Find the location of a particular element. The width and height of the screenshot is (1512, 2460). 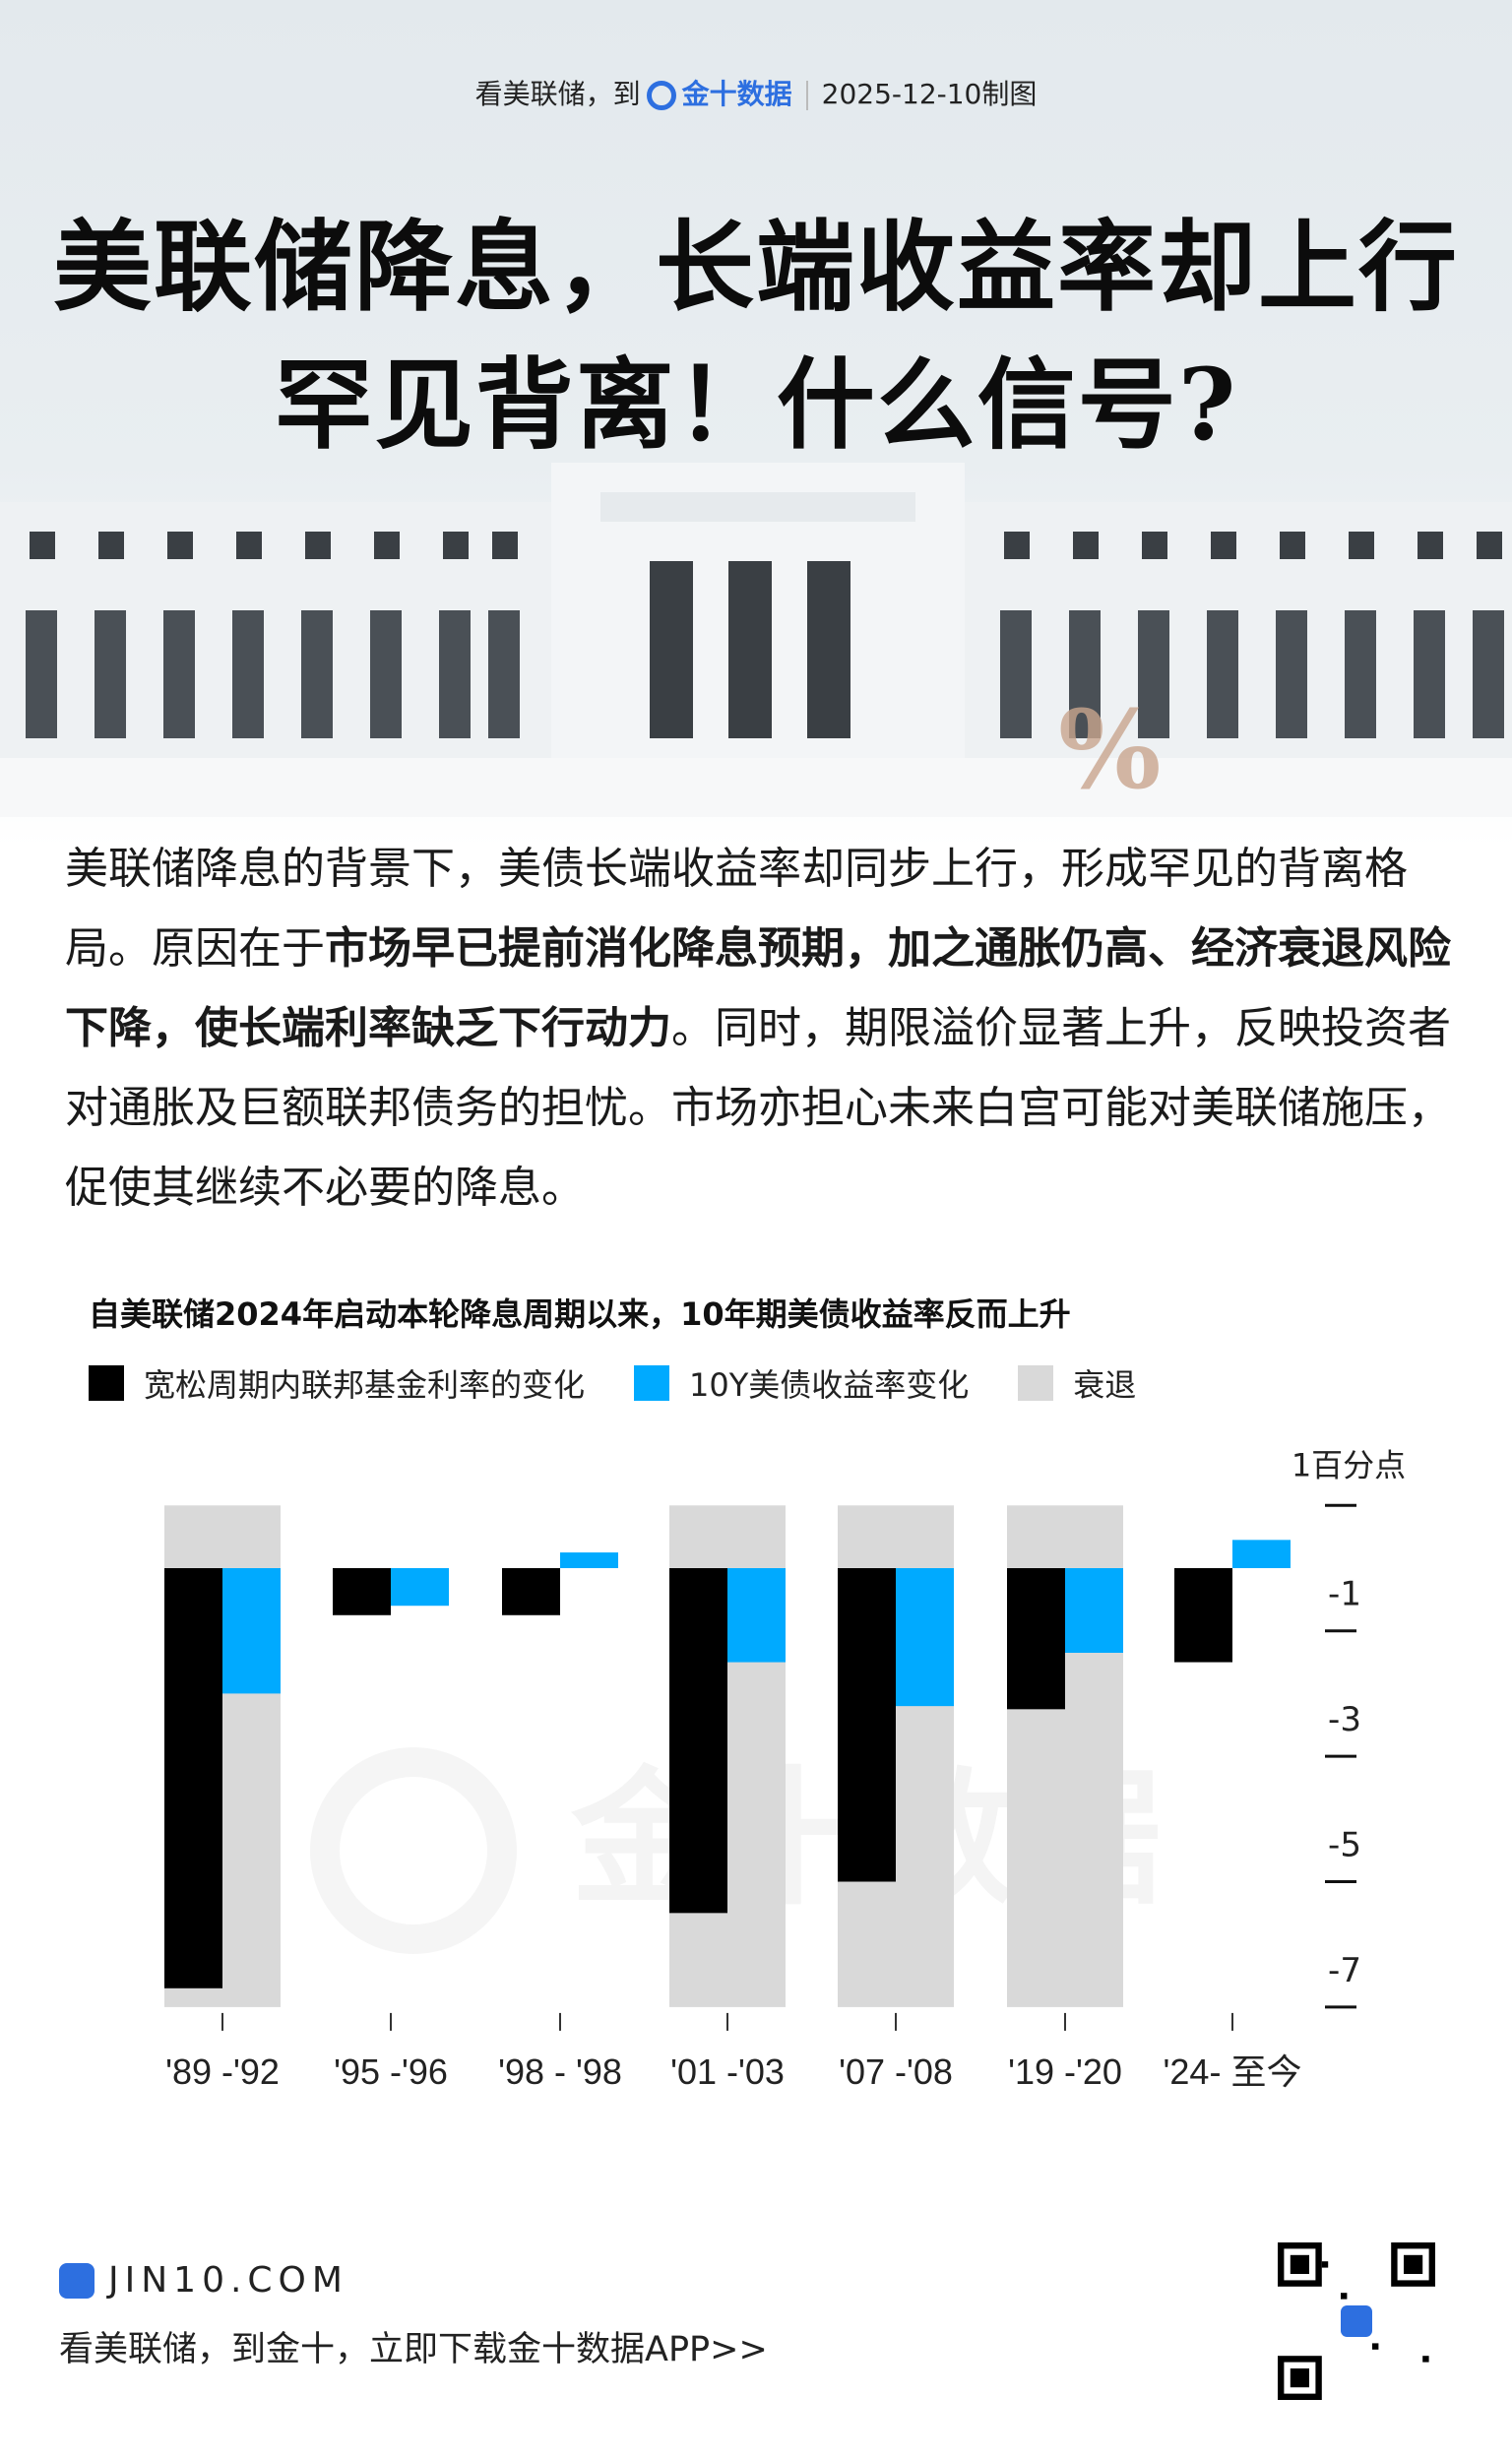

jin10-logo-icon is located at coordinates (661, 95).